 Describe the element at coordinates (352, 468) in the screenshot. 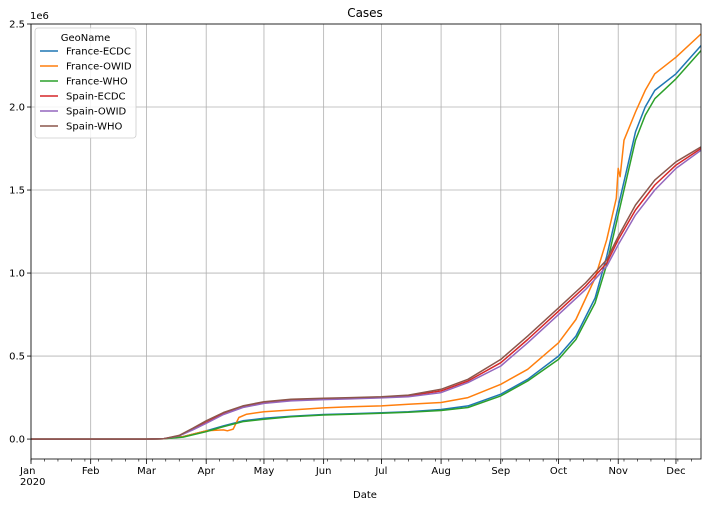

I see `x-axis: Jan Feb Mar Apr May Jun Jul Aug Sep Oct Nov Dec` at that location.